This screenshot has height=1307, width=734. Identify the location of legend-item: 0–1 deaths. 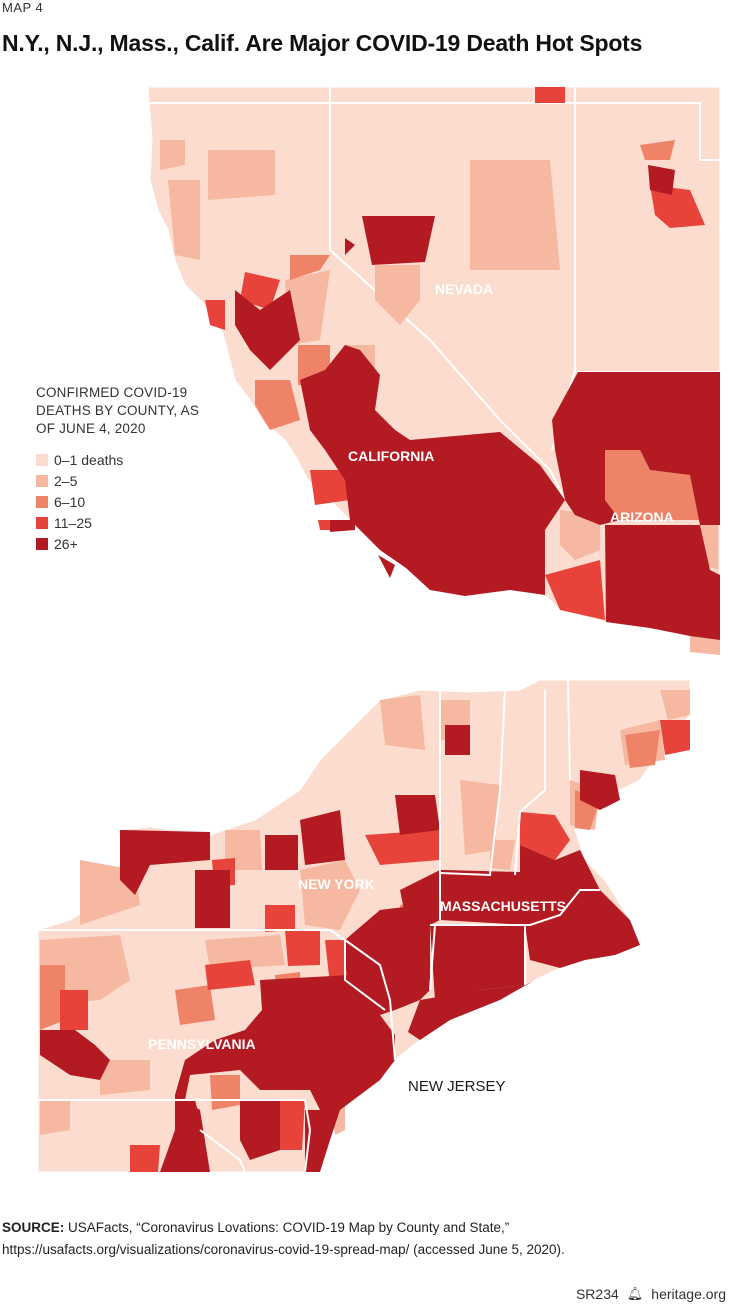
(123, 460).